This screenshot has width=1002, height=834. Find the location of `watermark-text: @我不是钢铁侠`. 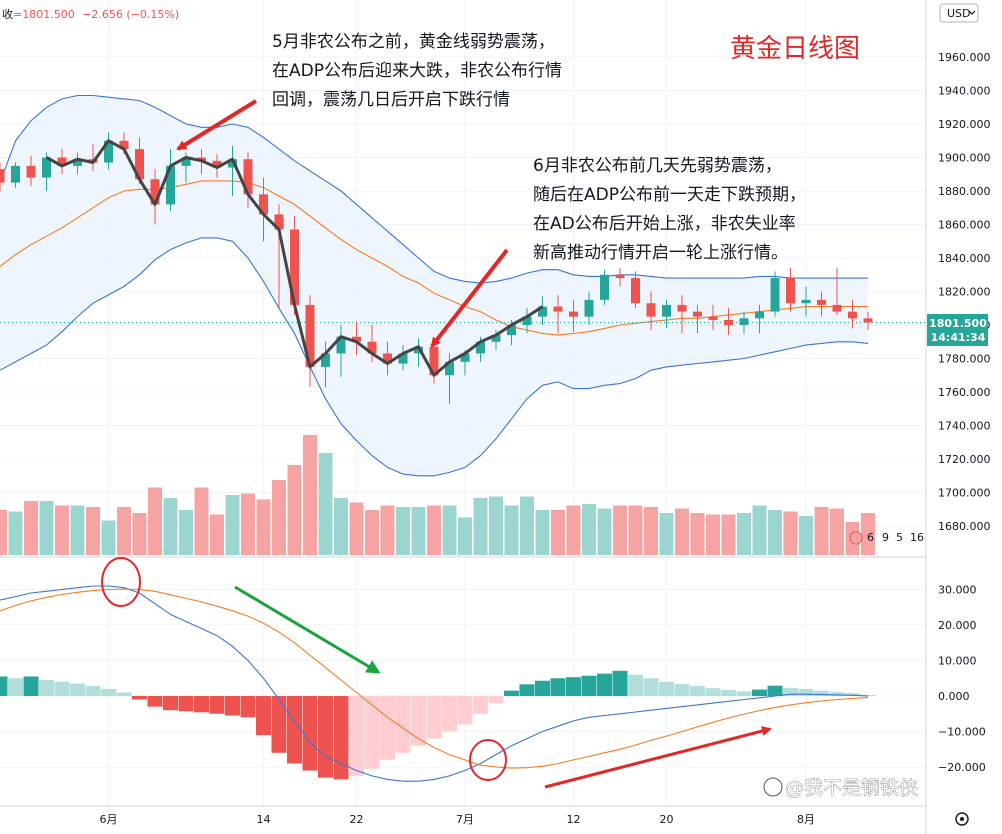

watermark-text: @我不是钢铁侠 is located at coordinates (851, 788).